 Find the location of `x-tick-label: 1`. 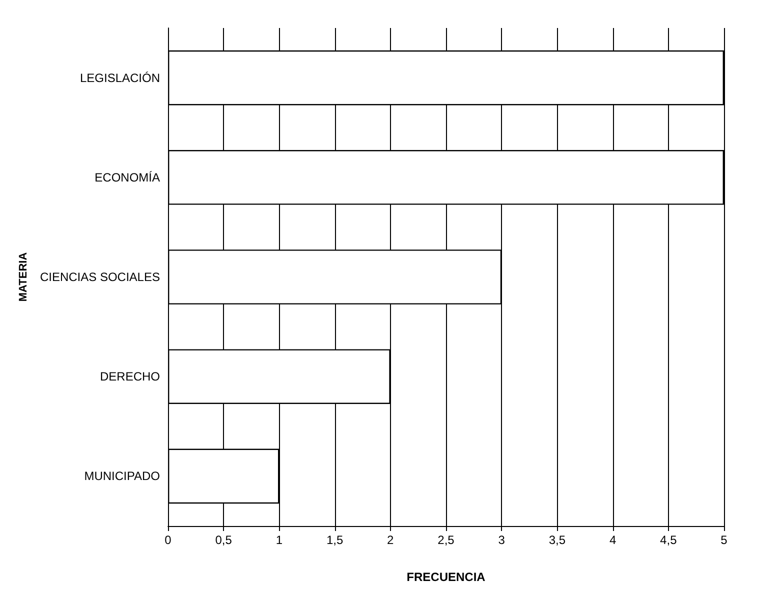

x-tick-label: 1 is located at coordinates (279, 540).